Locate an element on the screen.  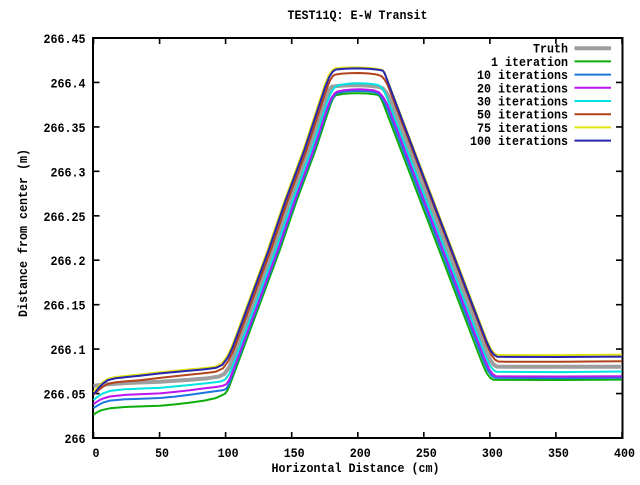
svg-text: 20 iterations is located at coordinates (522, 88).